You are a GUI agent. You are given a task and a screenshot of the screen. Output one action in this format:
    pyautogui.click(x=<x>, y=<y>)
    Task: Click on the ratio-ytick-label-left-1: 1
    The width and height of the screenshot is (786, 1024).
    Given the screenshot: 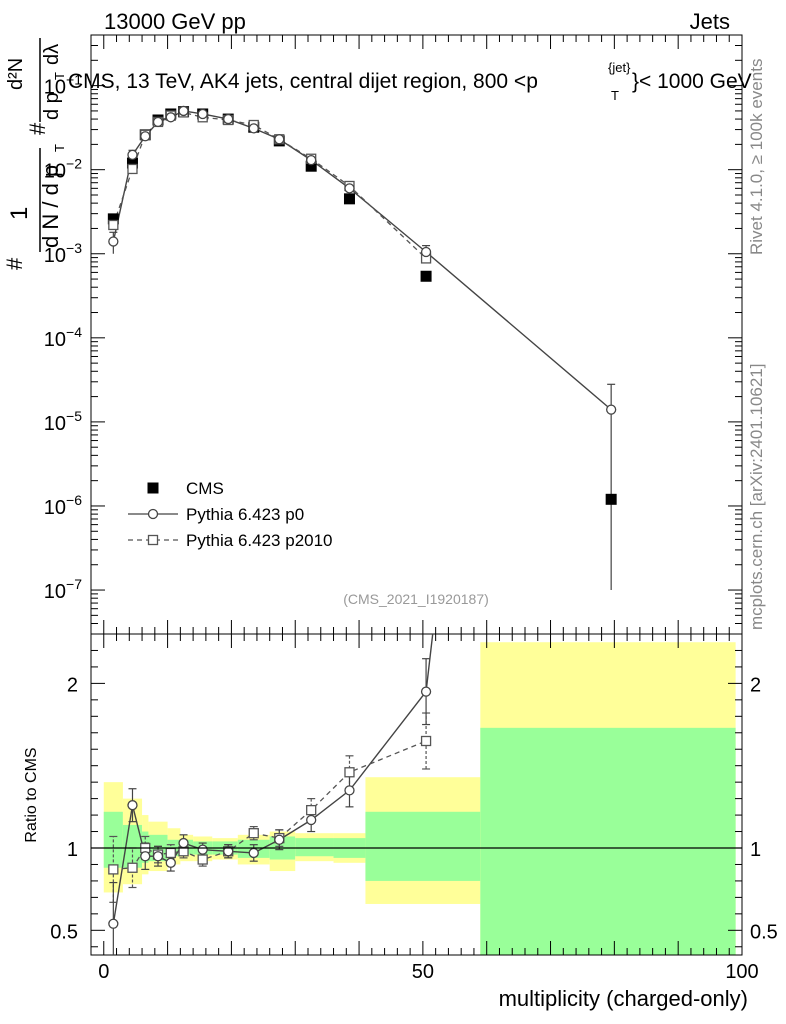 What is the action you would take?
    pyautogui.click(x=72, y=850)
    